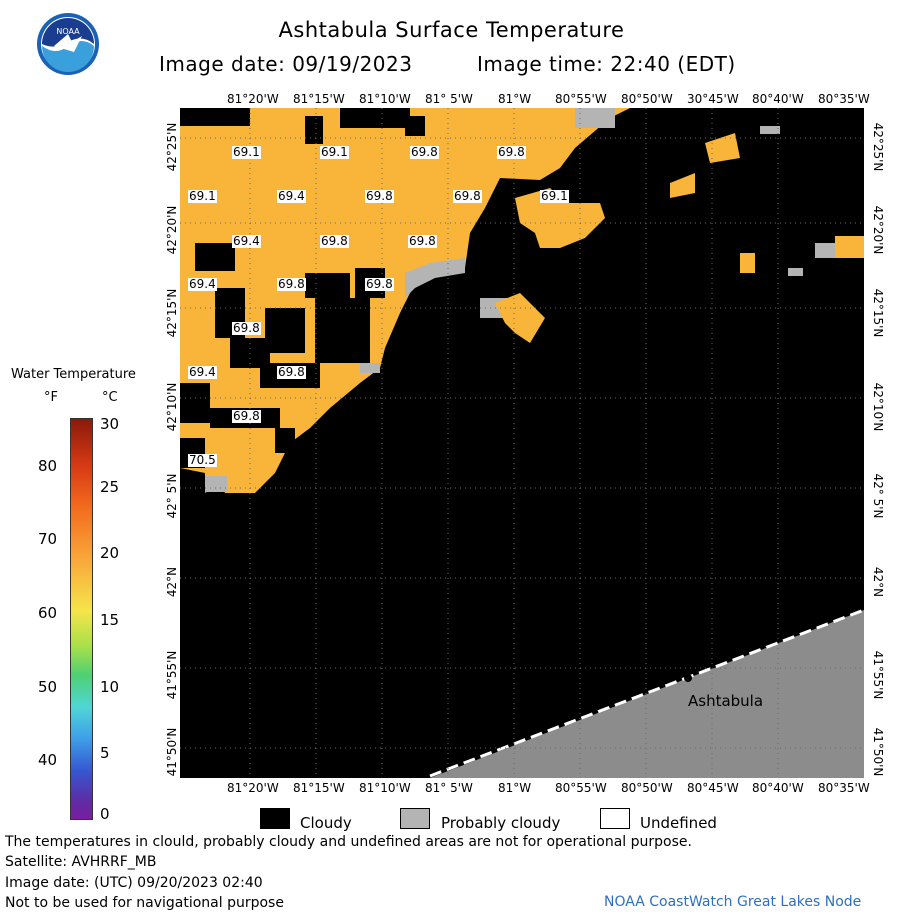 Image resolution: width=903 pixels, height=919 pixels. Describe the element at coordinates (844, 99) in the screenshot. I see `top-tick: 80°35'W` at that location.